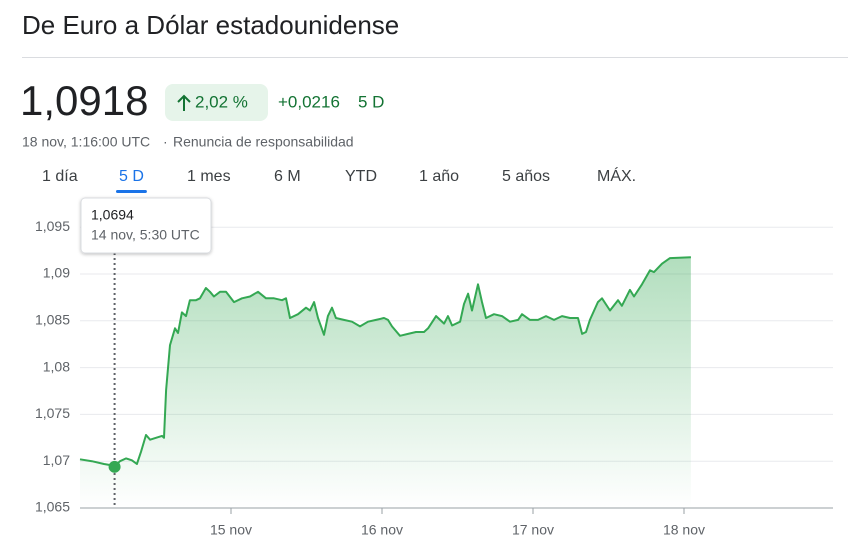 This screenshot has height=557, width=848. I want to click on tooltip-time: 14 nov, 5:30 UTC, so click(145, 235).